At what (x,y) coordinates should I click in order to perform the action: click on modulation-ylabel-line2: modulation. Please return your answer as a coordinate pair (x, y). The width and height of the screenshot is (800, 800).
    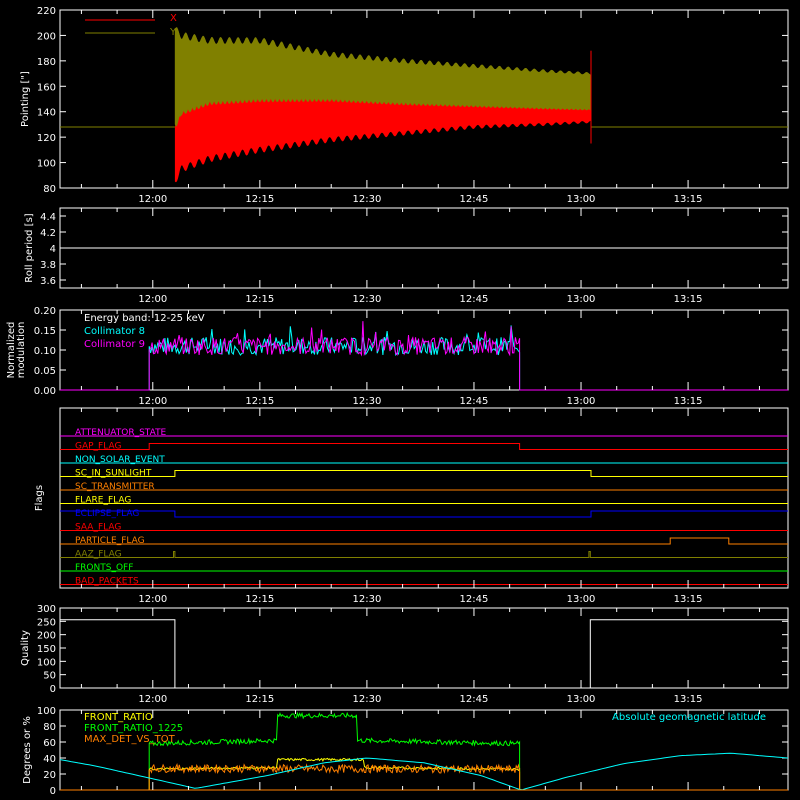
    Looking at the image, I should click on (21, 350).